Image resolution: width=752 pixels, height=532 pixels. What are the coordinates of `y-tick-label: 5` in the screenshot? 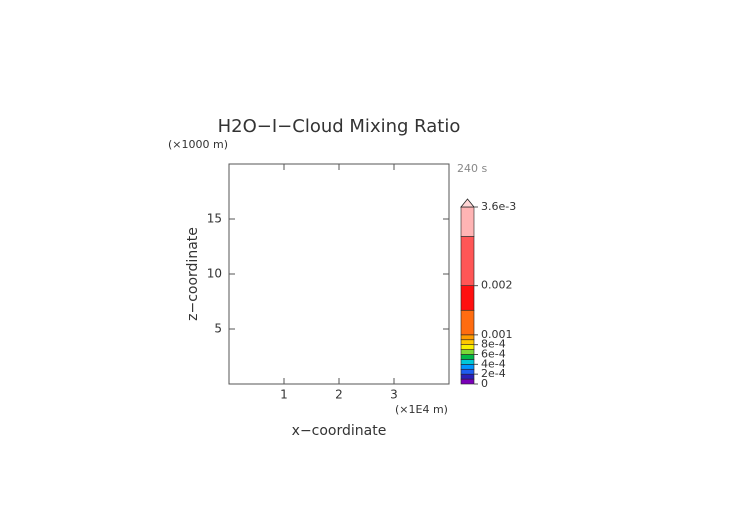 It's located at (218, 329).